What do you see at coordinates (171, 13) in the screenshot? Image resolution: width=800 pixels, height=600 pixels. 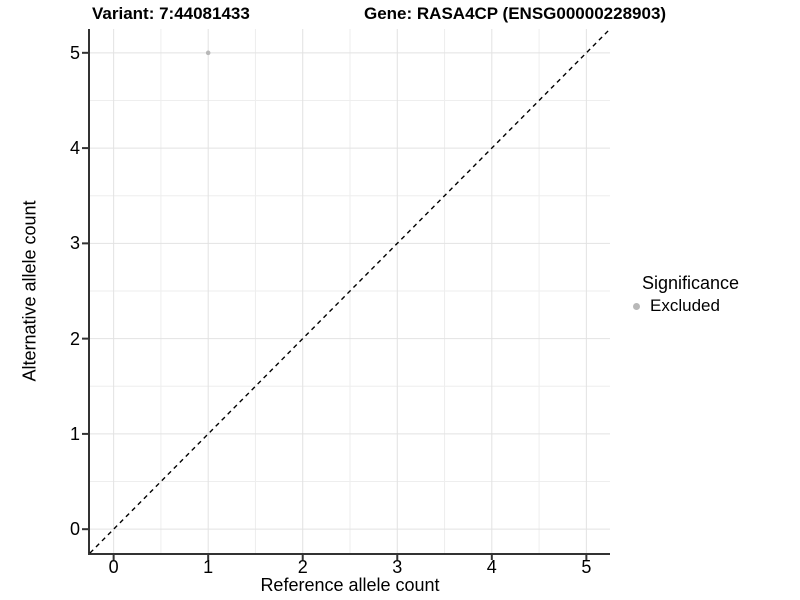 I see `plot-title-variant: Variant: 7:44081433` at bounding box center [171, 13].